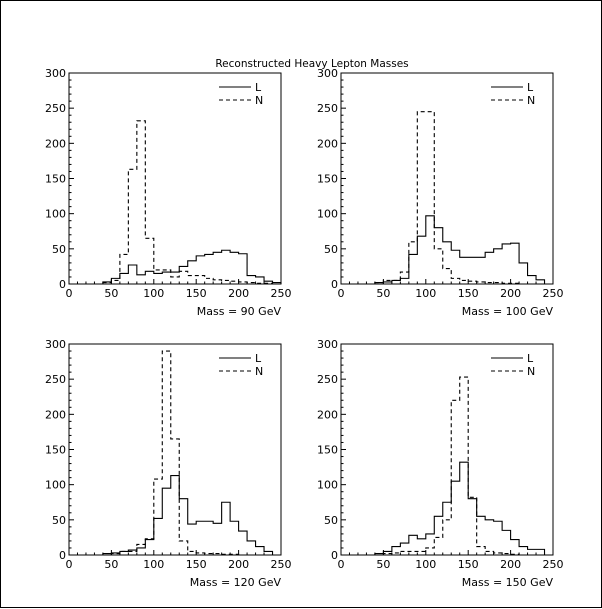 This screenshot has height=609, width=602. Describe the element at coordinates (508, 311) in the screenshot. I see `panel-caption: Mass = 100 GeV` at that location.